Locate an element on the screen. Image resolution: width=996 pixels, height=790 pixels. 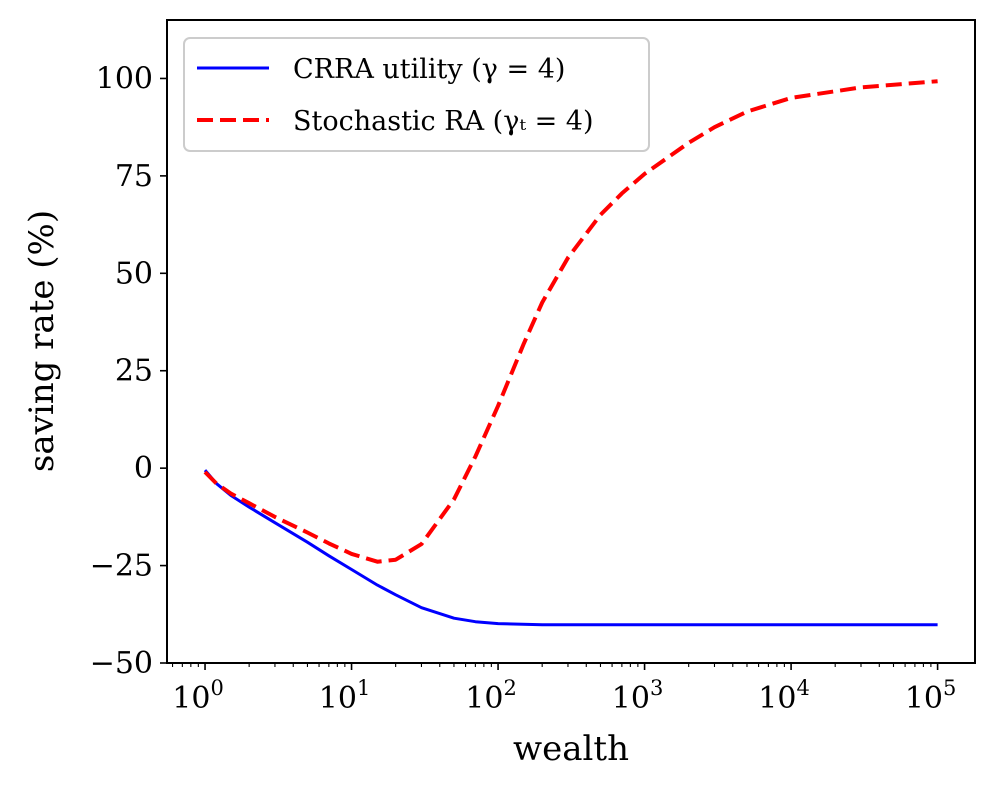
x-tick-label: 10¹ is located at coordinates (345, 696).